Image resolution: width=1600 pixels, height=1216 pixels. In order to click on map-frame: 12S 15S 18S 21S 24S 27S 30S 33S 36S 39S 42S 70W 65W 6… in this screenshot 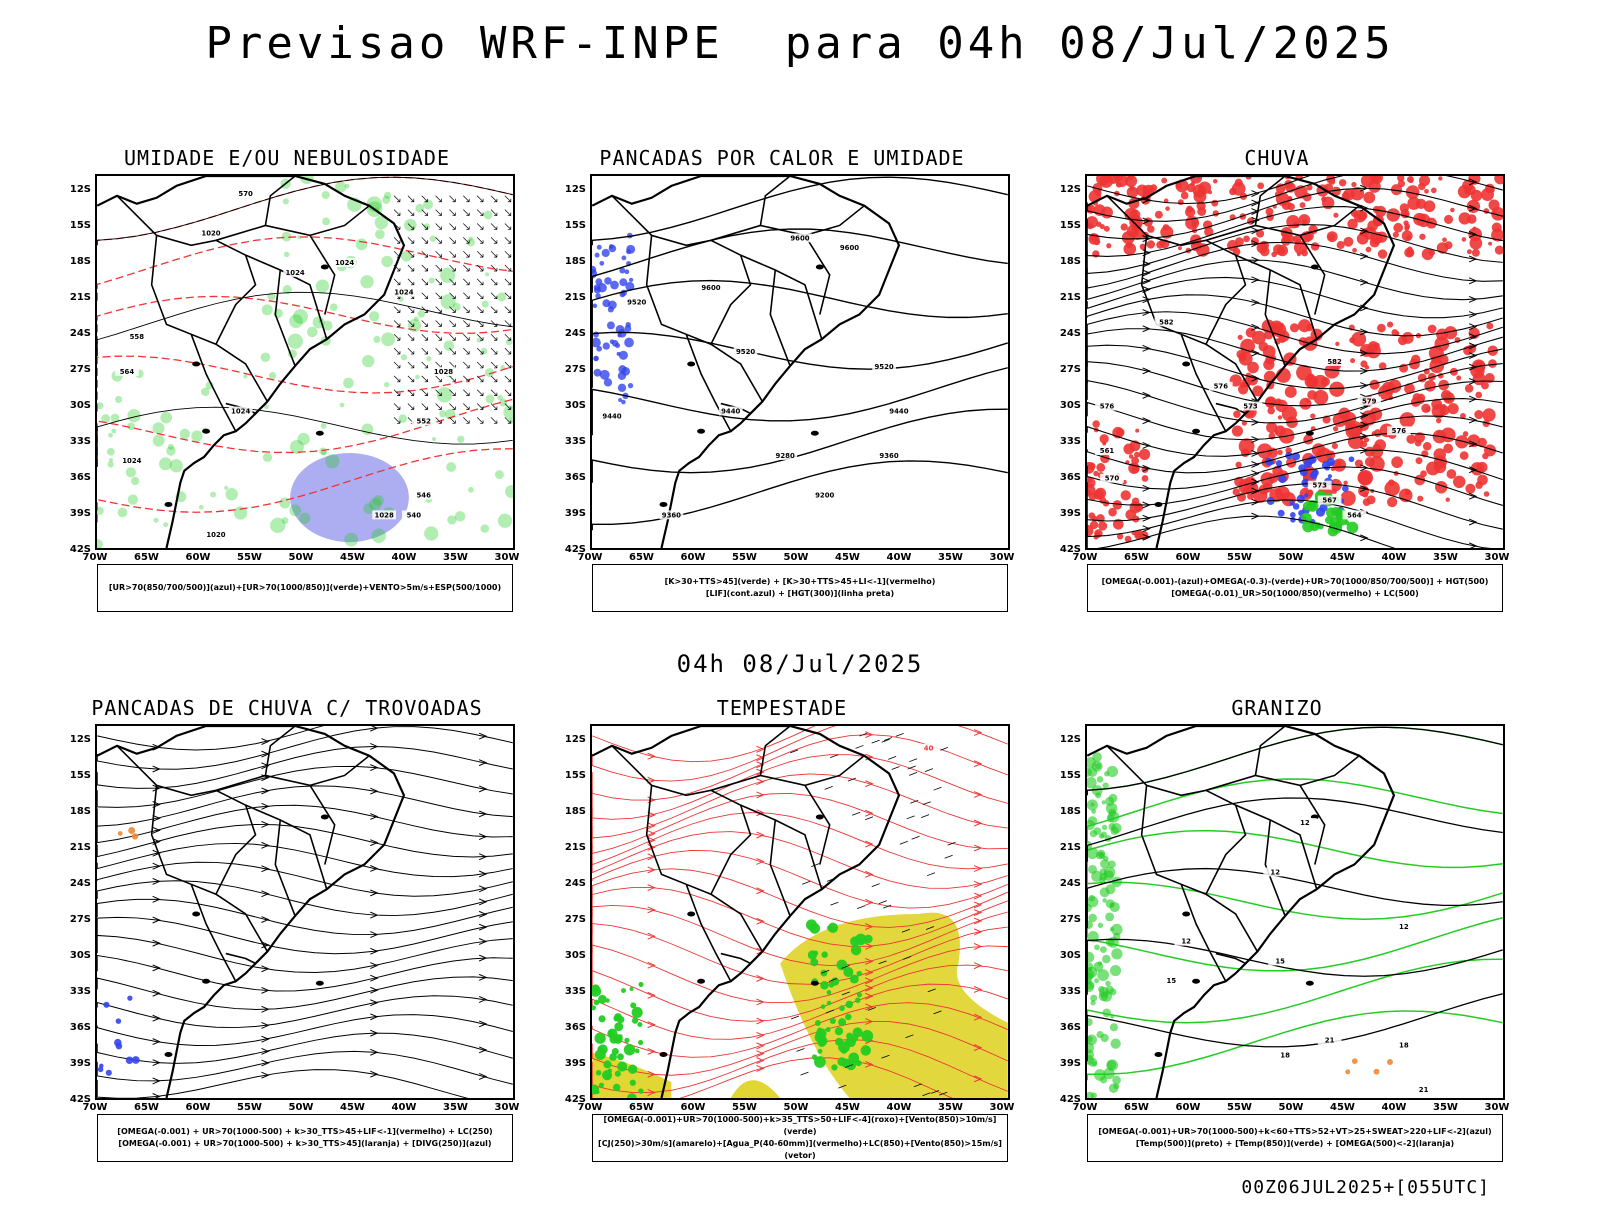, I will do `click(294, 918)`.